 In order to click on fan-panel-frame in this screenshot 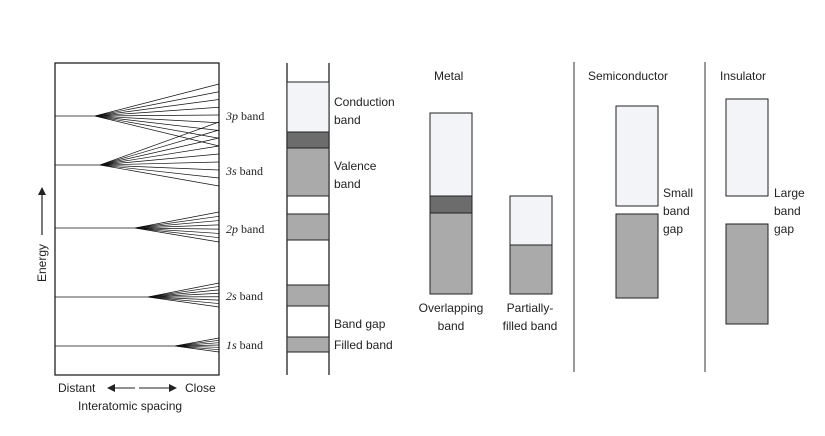, I will do `click(137, 219)`.